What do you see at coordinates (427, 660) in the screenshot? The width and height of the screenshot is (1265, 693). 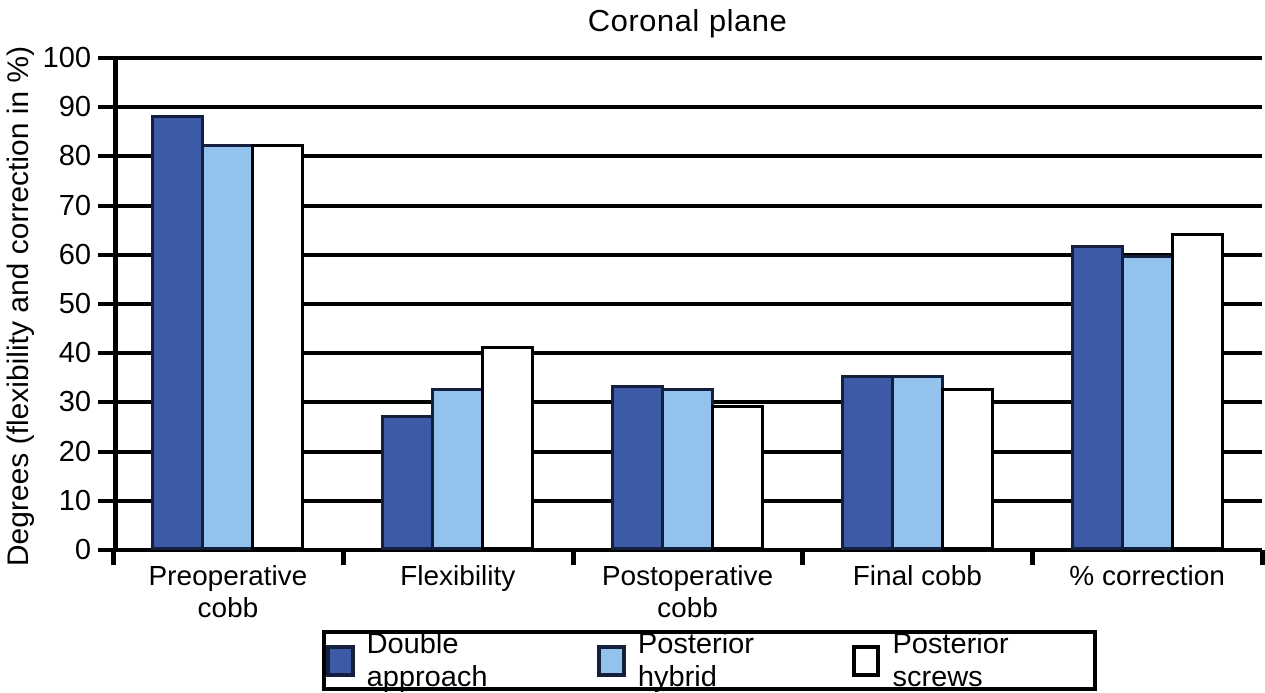 I see `legend-label: Double approach` at bounding box center [427, 660].